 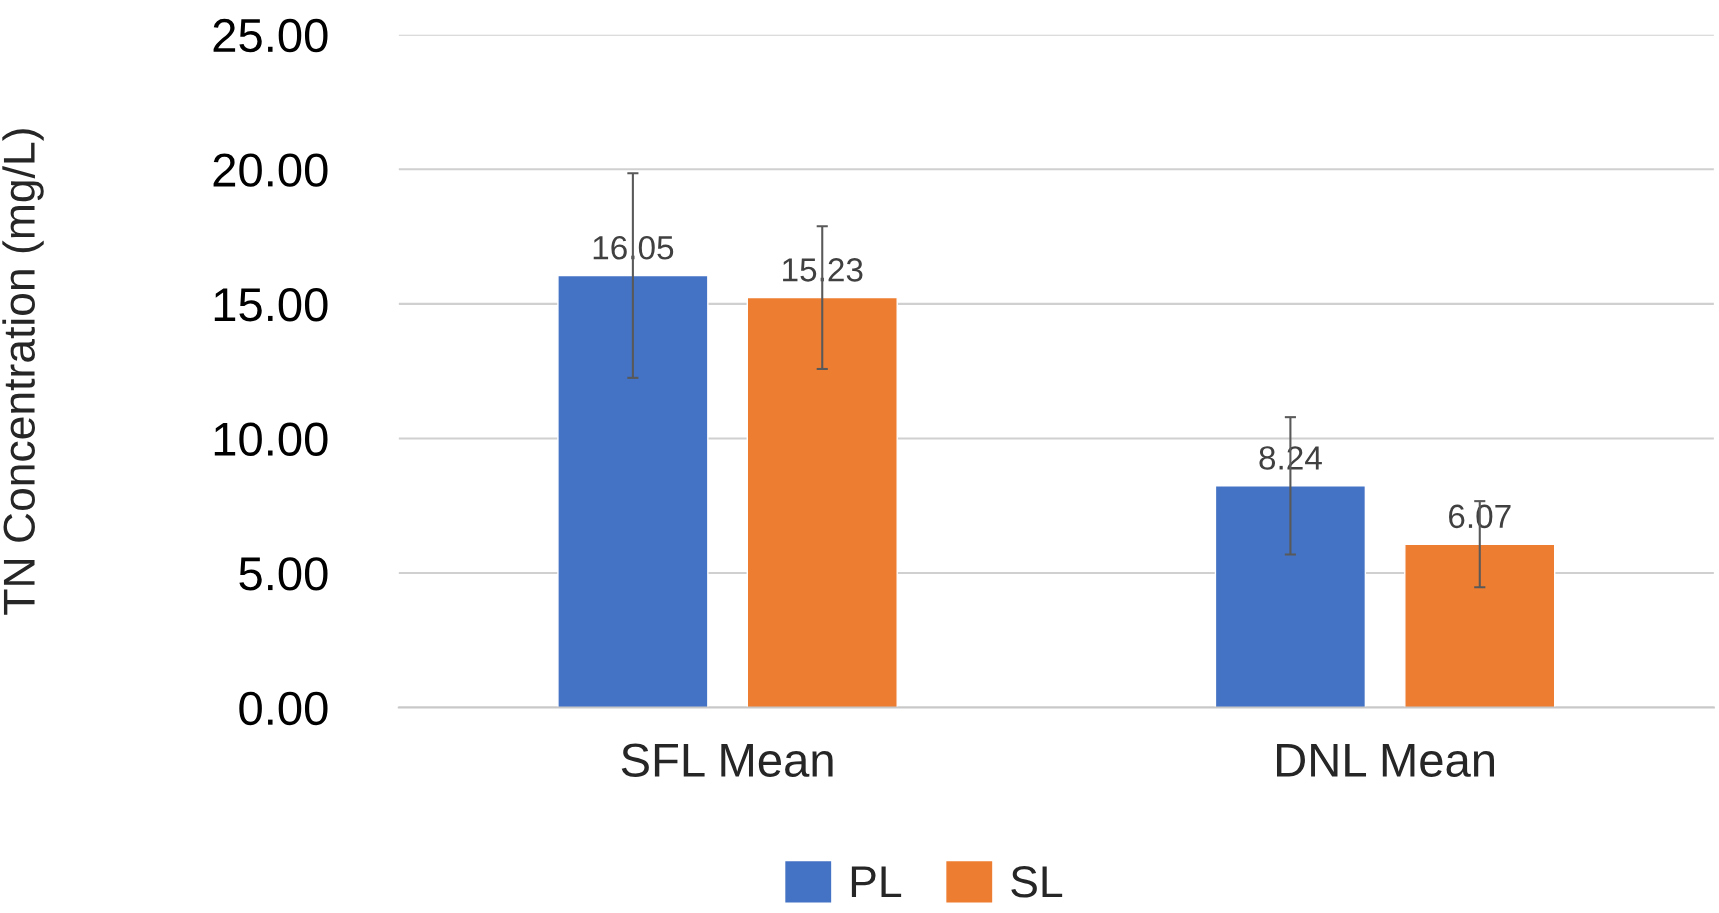 I want to click on y-axis-title: TN Concentration (mg/L), so click(x=23, y=372).